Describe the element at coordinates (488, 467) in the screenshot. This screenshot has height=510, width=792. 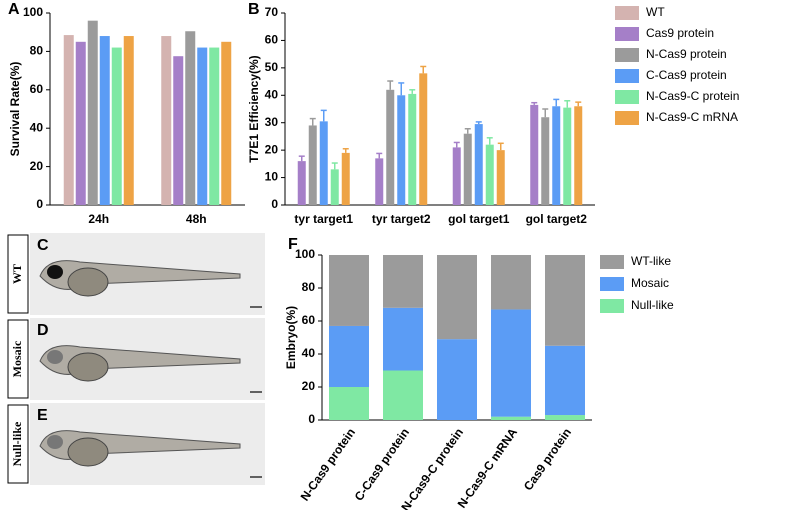
I see `x-tick-label: N-Cas9-C mRNA` at that location.